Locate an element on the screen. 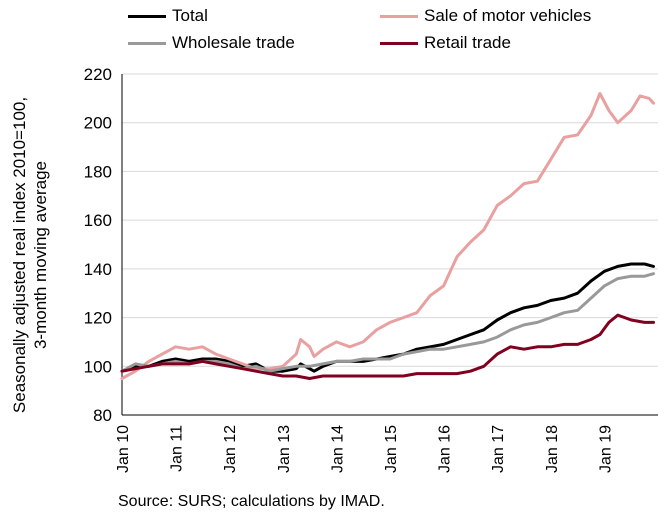 The height and width of the screenshot is (520, 668). y-tick-label: 80 is located at coordinates (102, 415).